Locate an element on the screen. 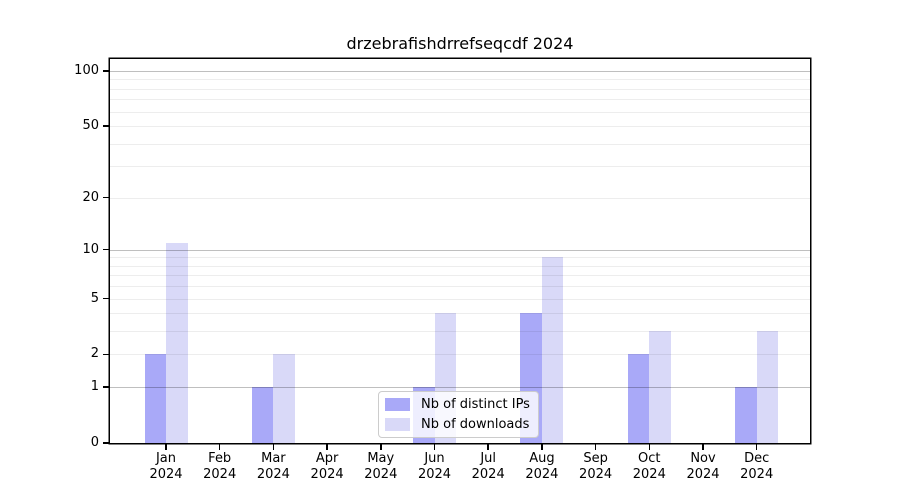 The width and height of the screenshot is (900, 500). x-month-label: Jul 2024 is located at coordinates (488, 466).